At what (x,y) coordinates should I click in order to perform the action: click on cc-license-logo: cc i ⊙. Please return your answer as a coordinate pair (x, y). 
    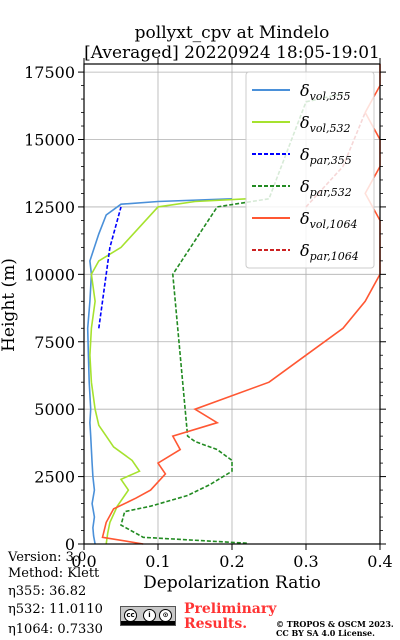
    Looking at the image, I should click on (148, 616).